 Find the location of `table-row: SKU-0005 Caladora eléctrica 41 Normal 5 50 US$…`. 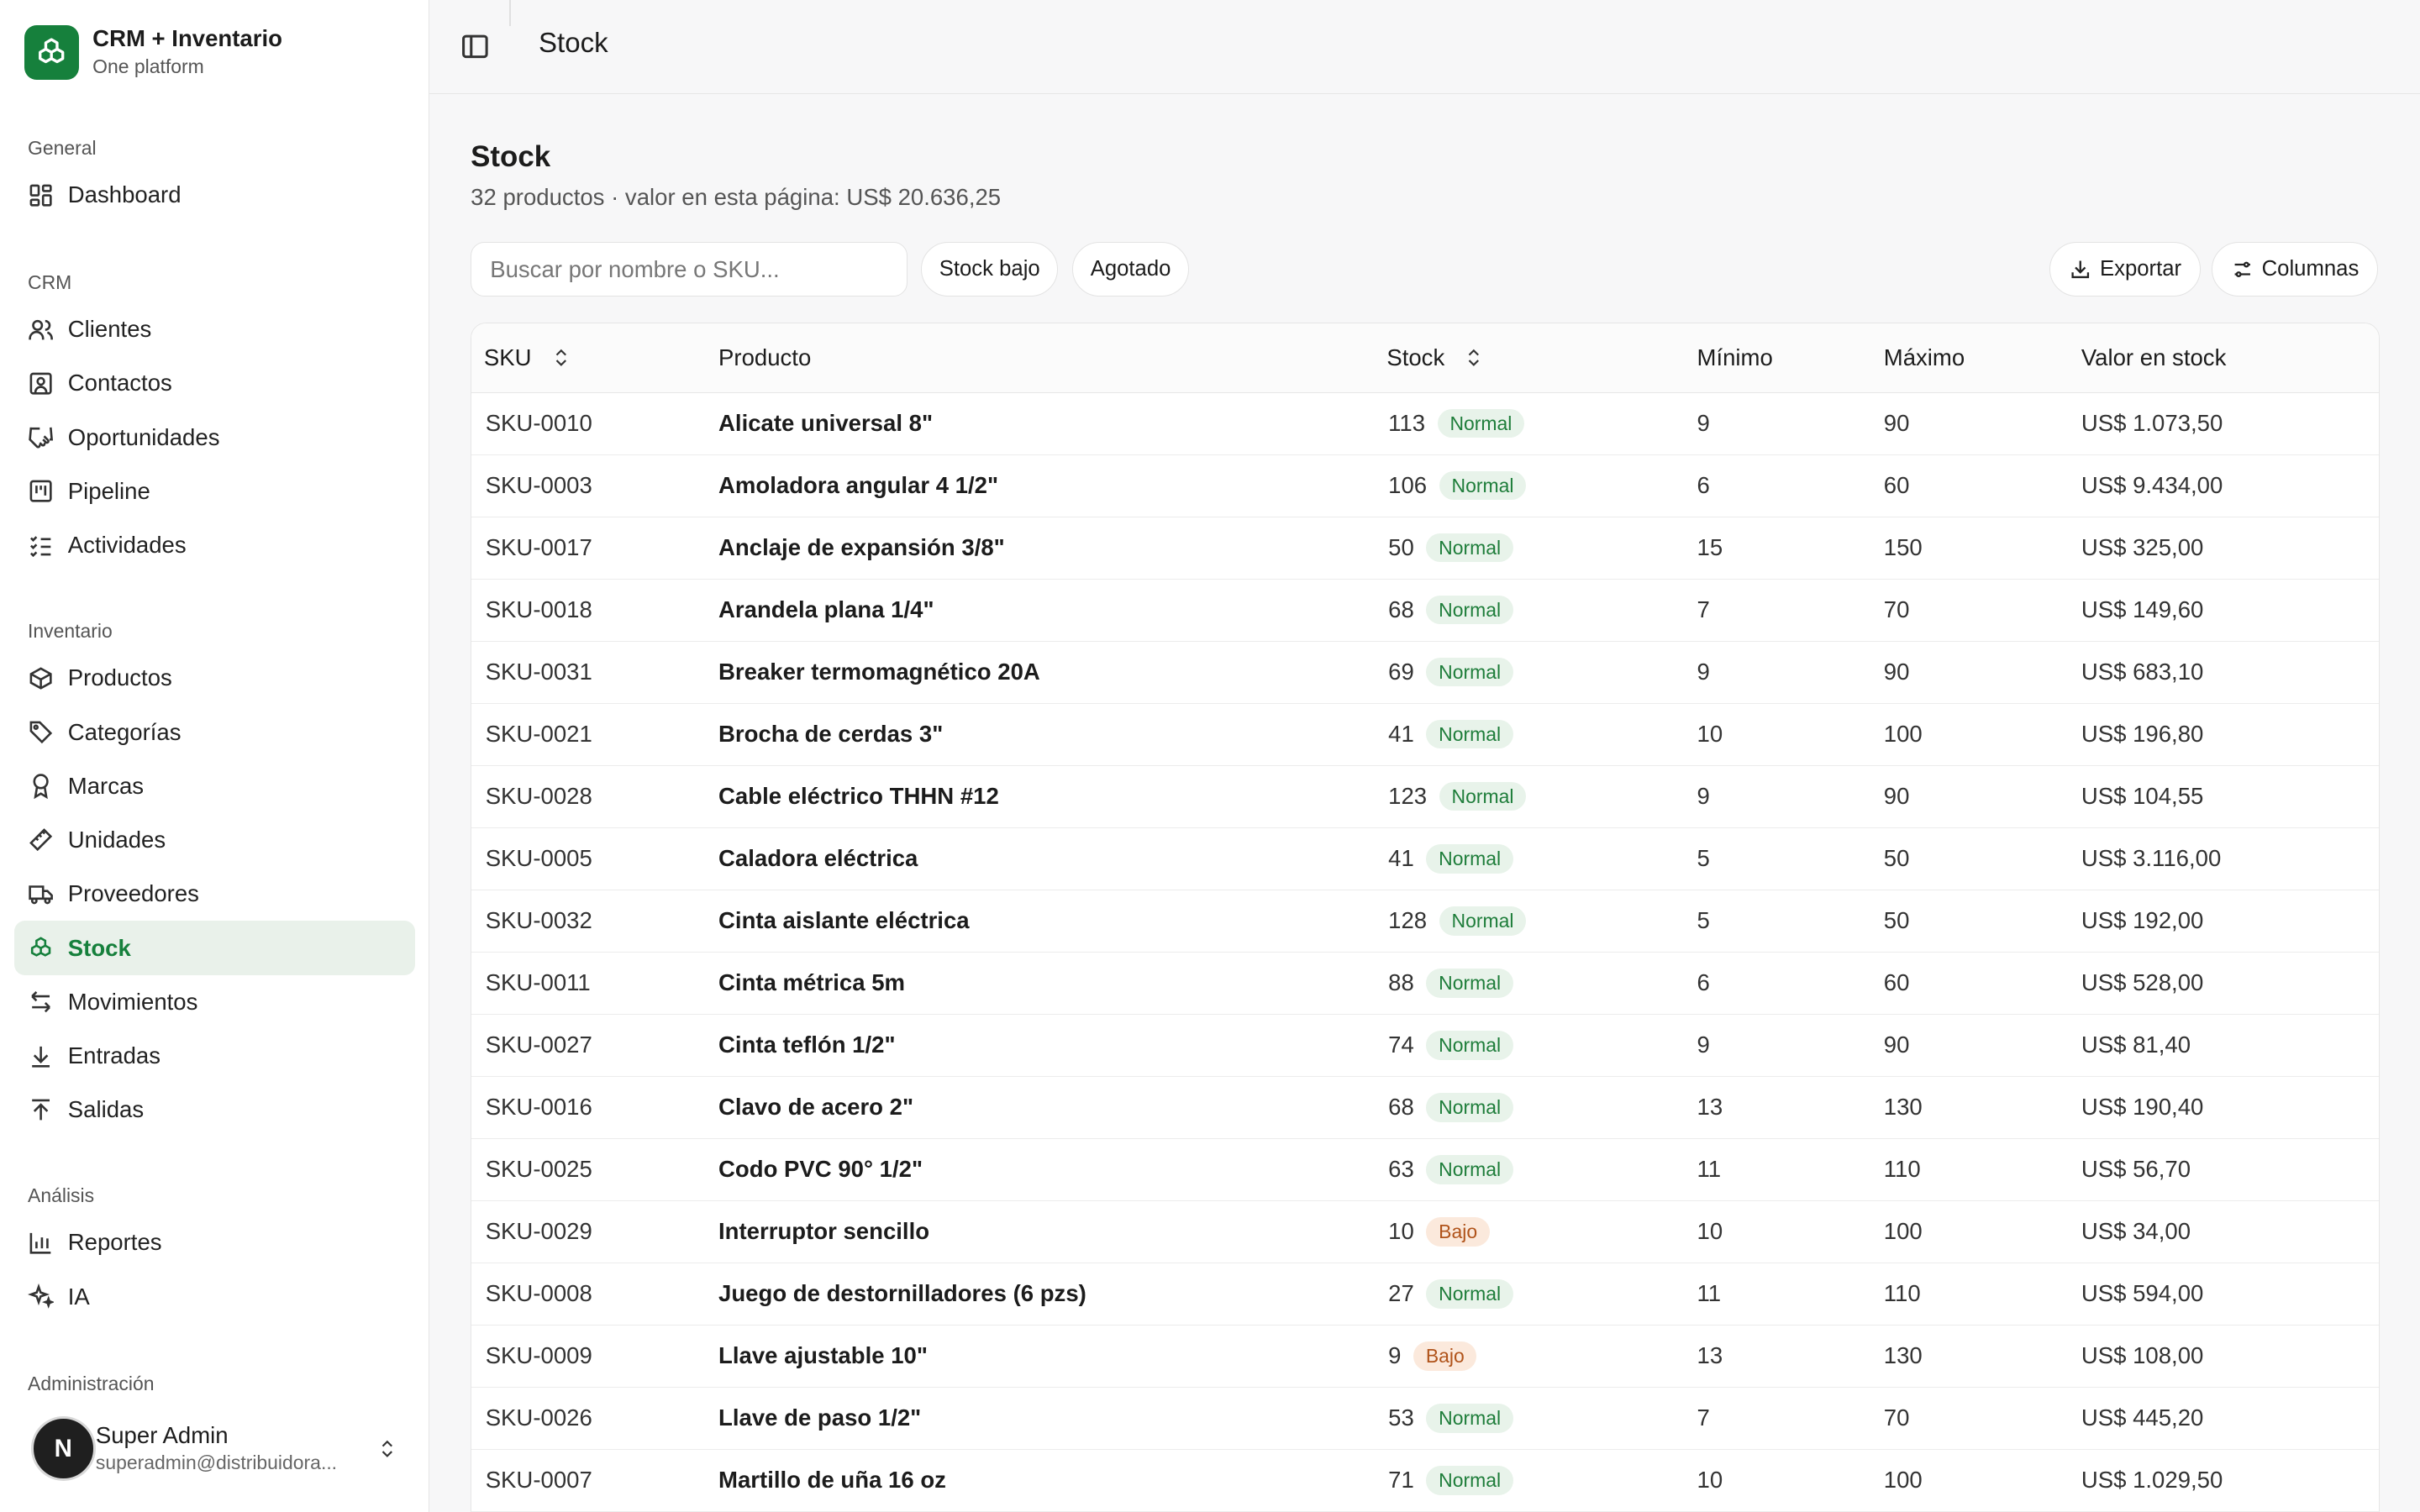

table-row: SKU-0005 Caladora eléctrica 41 Normal 5 50 US$… is located at coordinates (1425, 859).